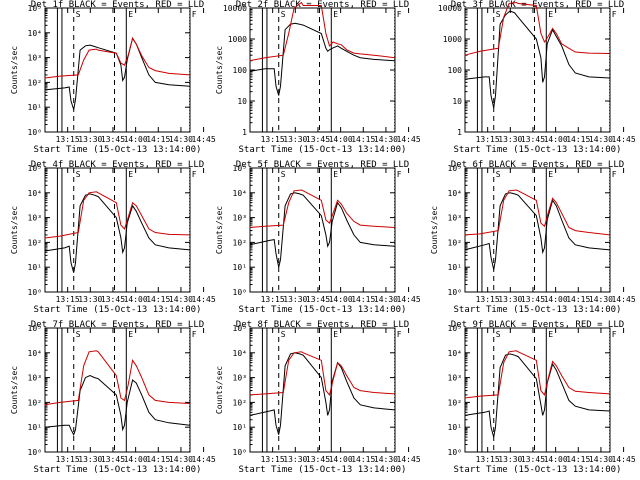 This screenshot has width=640, height=480. Describe the element at coordinates (35, 242) in the screenshot. I see `y-tick-label: 10²` at that location.